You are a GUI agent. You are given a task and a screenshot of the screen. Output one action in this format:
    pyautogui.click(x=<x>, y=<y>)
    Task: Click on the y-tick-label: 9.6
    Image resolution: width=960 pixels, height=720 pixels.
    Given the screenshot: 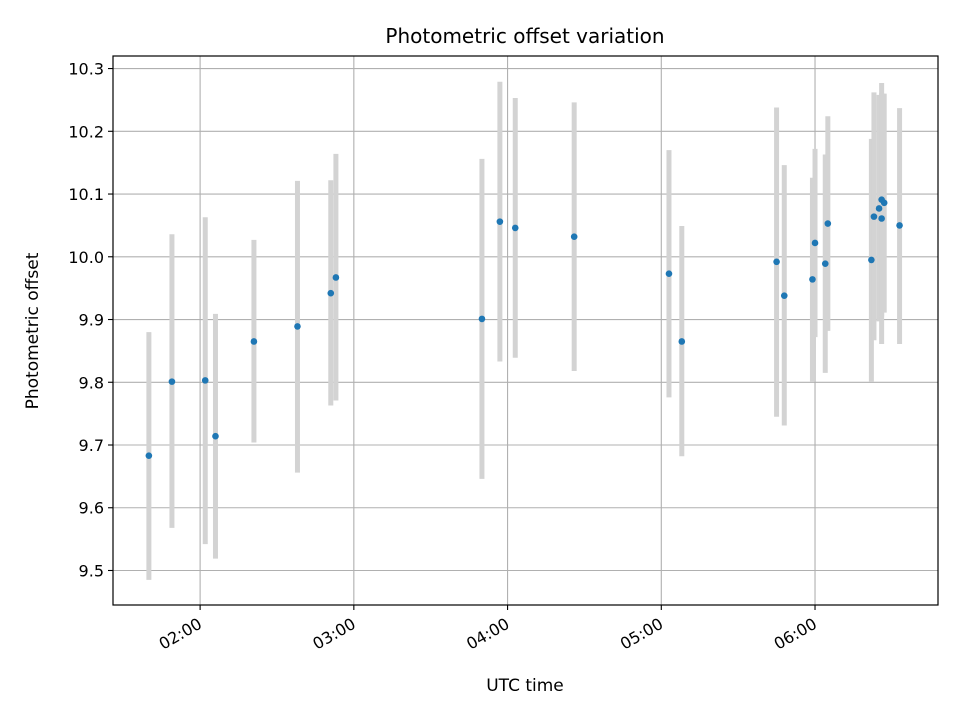 What is the action you would take?
    pyautogui.click(x=91, y=508)
    